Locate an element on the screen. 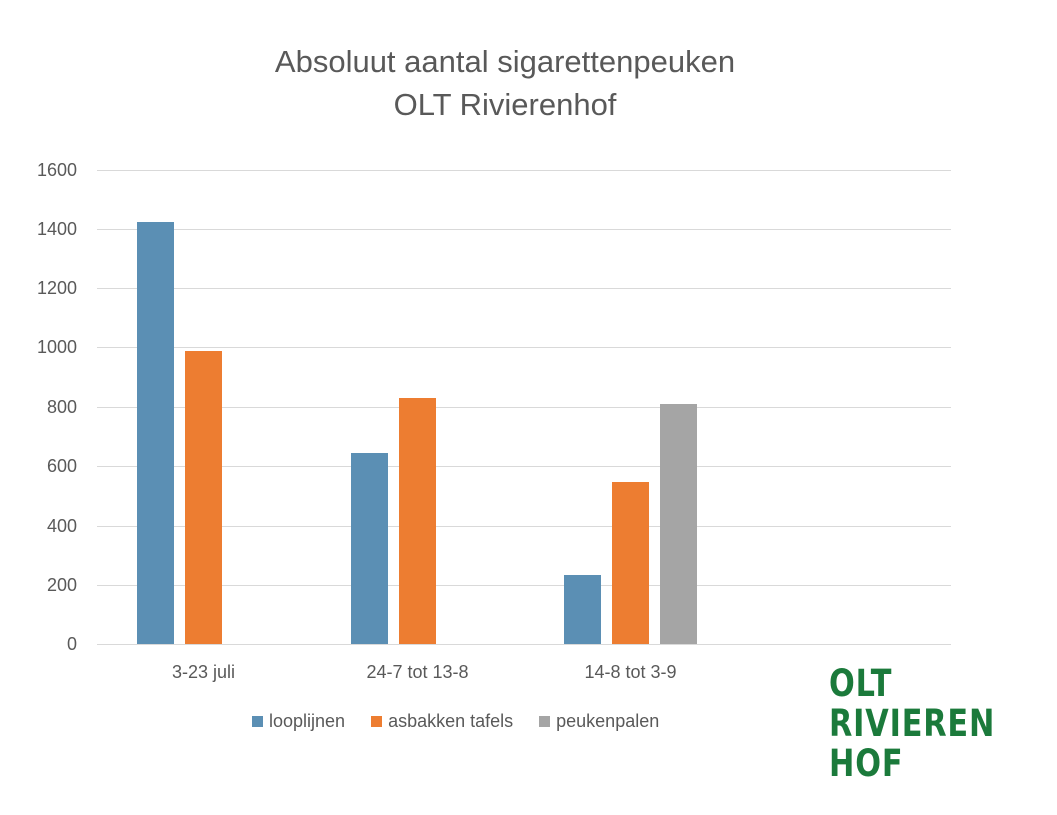  logo-line: RIVIEREN is located at coordinates (912, 723).